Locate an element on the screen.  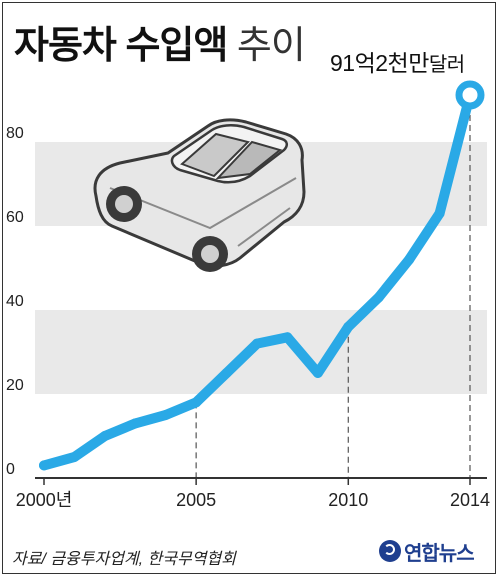
car-wheel-front is located at coordinates (210, 254).